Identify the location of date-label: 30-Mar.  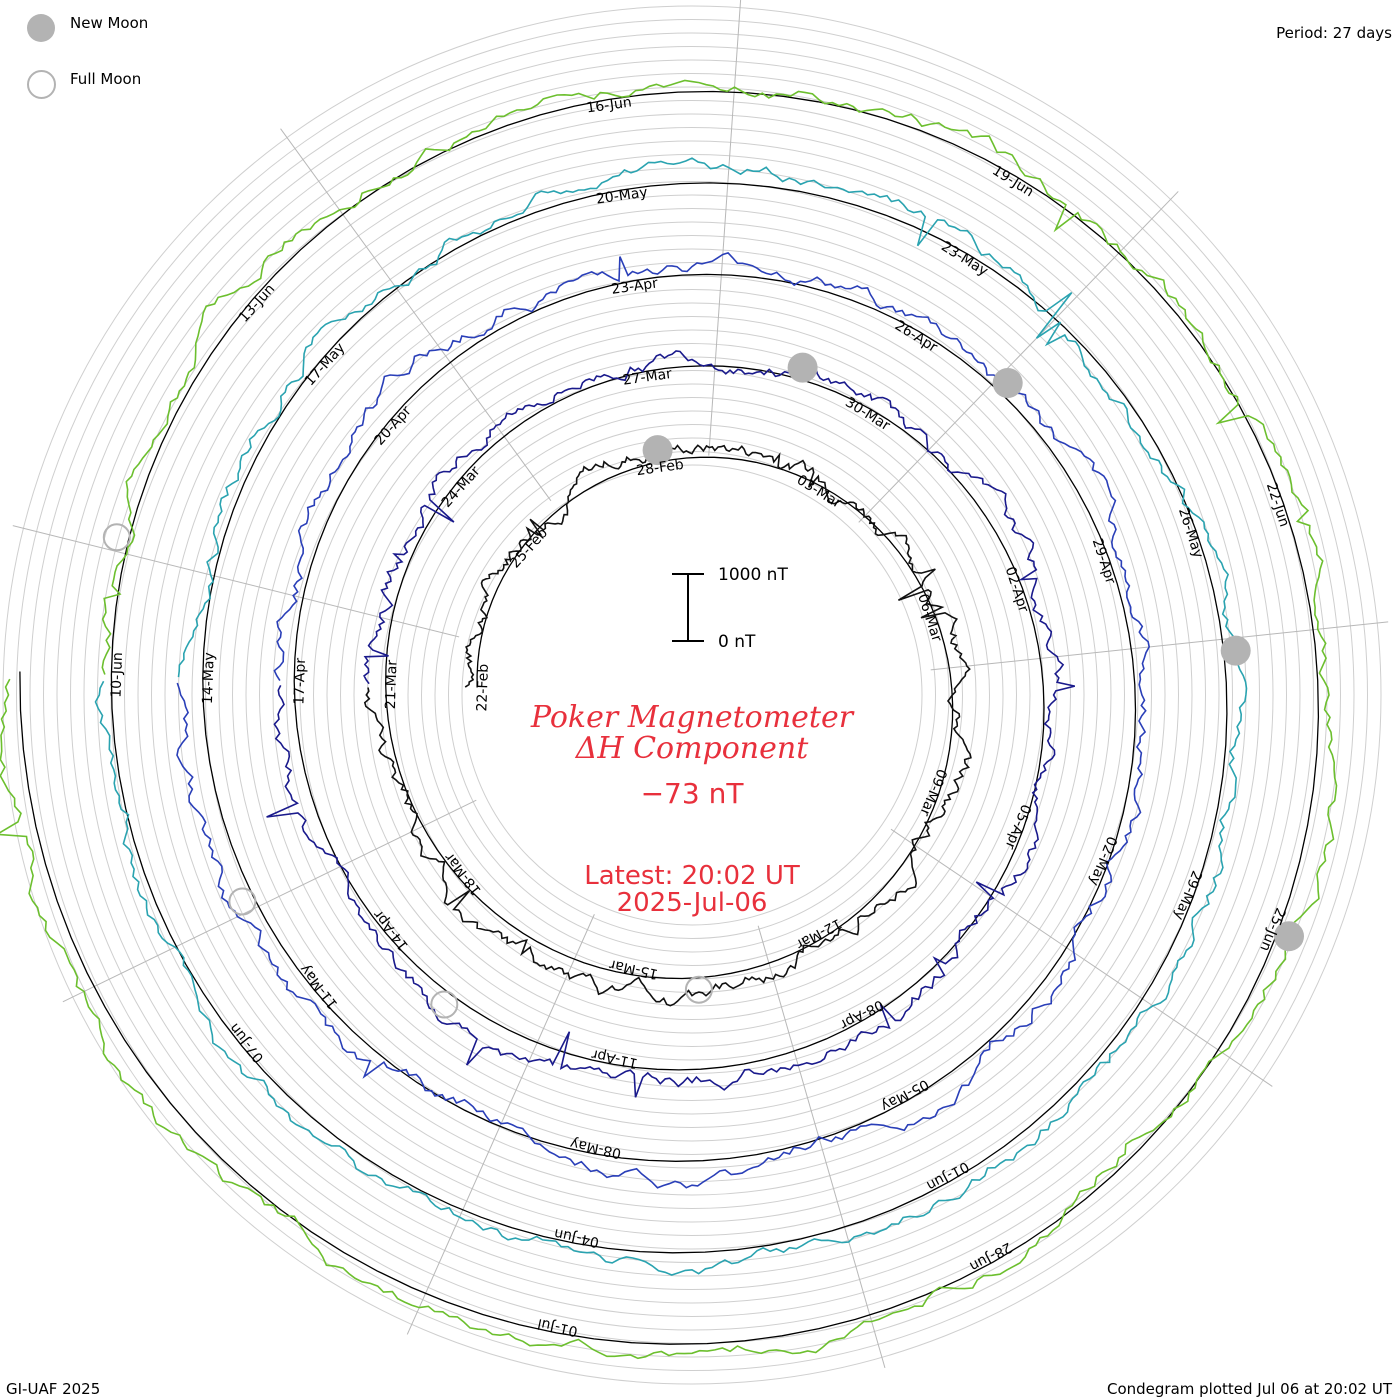
(867, 414).